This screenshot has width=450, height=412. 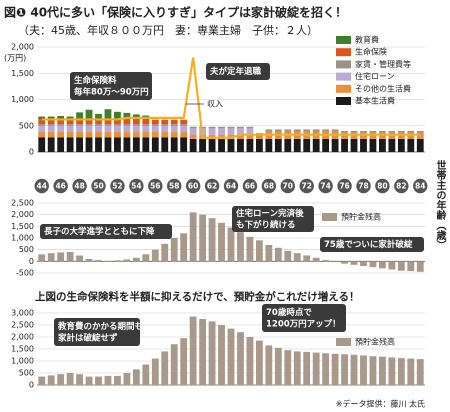 I want to click on chart-title: 上図の生命保険料を半額に抑えるだけで、預貯金がこれだけ増える！, so click(x=197, y=296).